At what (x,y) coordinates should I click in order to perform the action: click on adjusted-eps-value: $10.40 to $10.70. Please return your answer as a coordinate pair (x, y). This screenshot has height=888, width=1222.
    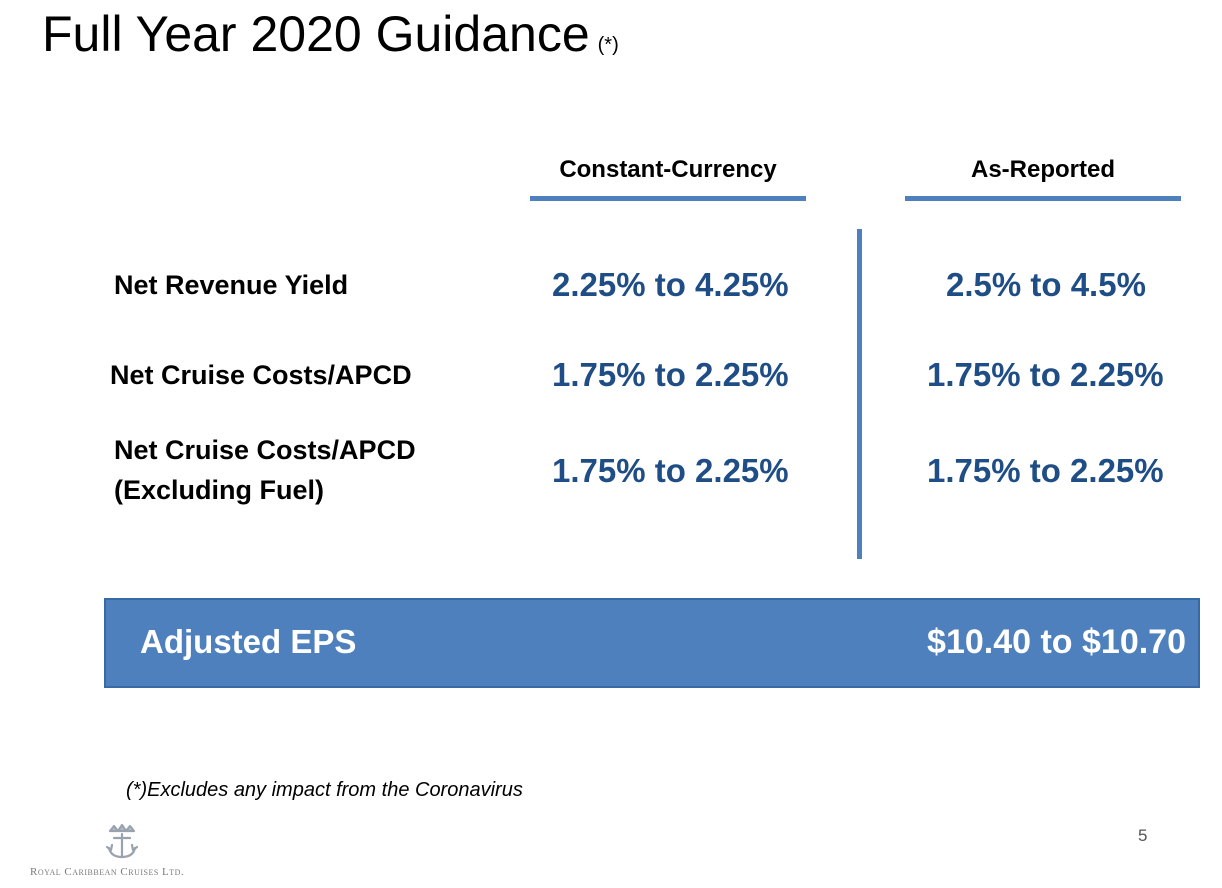
    Looking at the image, I should click on (1056, 642).